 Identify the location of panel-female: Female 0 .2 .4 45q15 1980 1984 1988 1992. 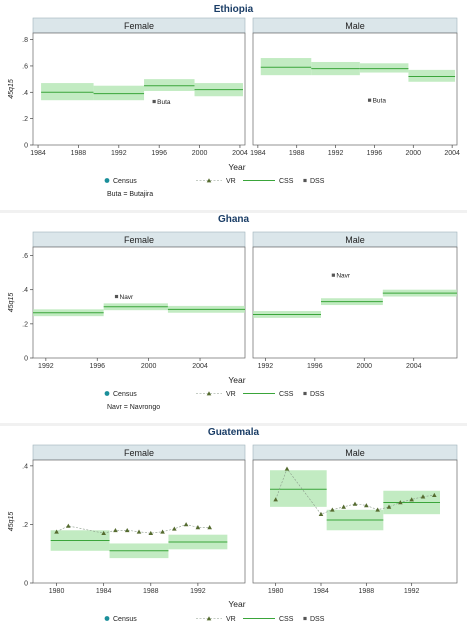
(127, 519).